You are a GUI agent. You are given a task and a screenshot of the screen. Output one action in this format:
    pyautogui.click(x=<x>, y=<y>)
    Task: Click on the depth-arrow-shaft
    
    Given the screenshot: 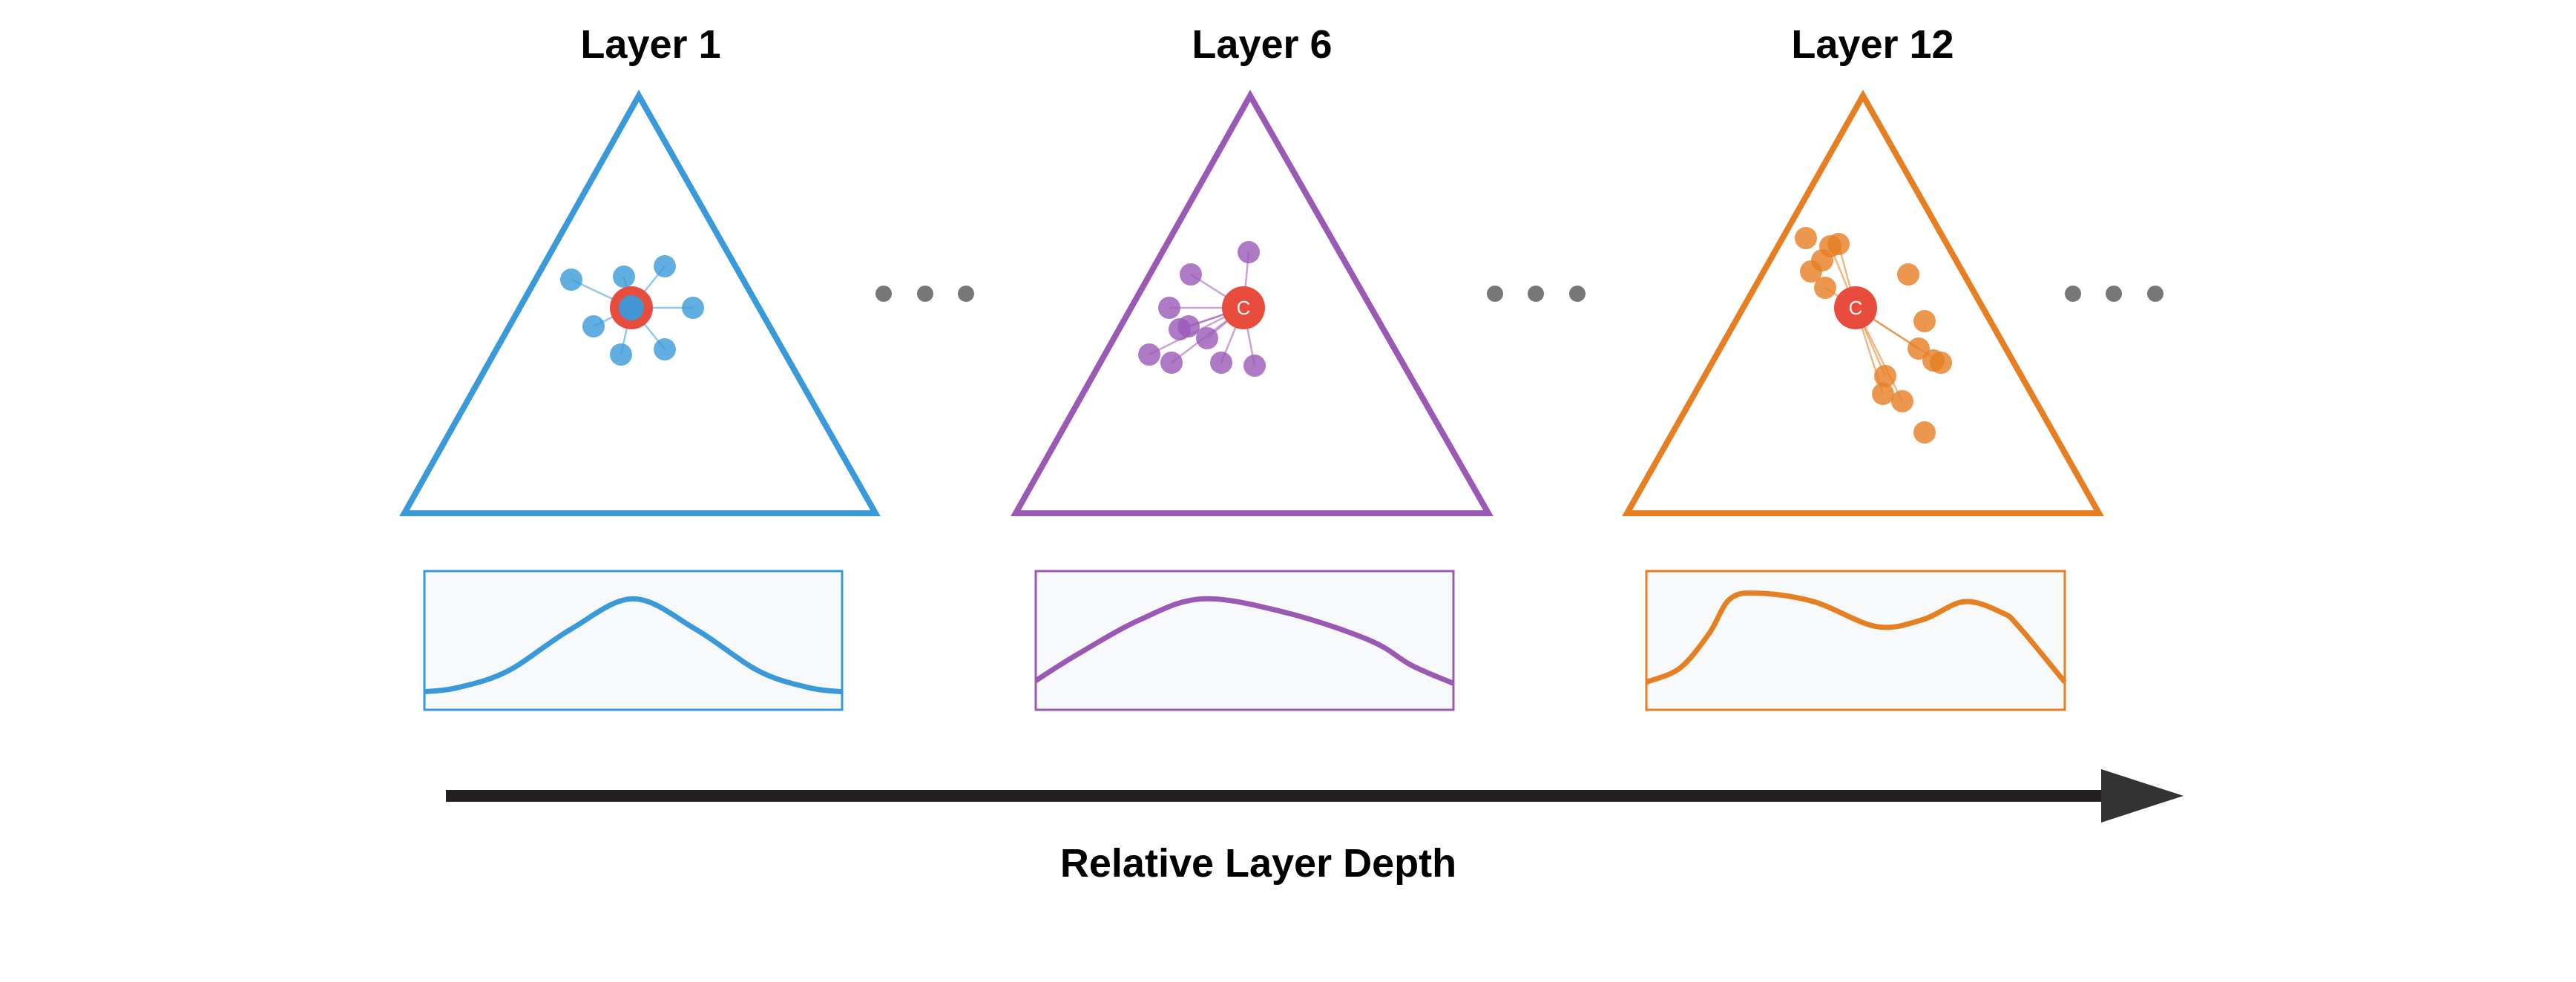 What is the action you would take?
    pyautogui.click(x=1277, y=796)
    